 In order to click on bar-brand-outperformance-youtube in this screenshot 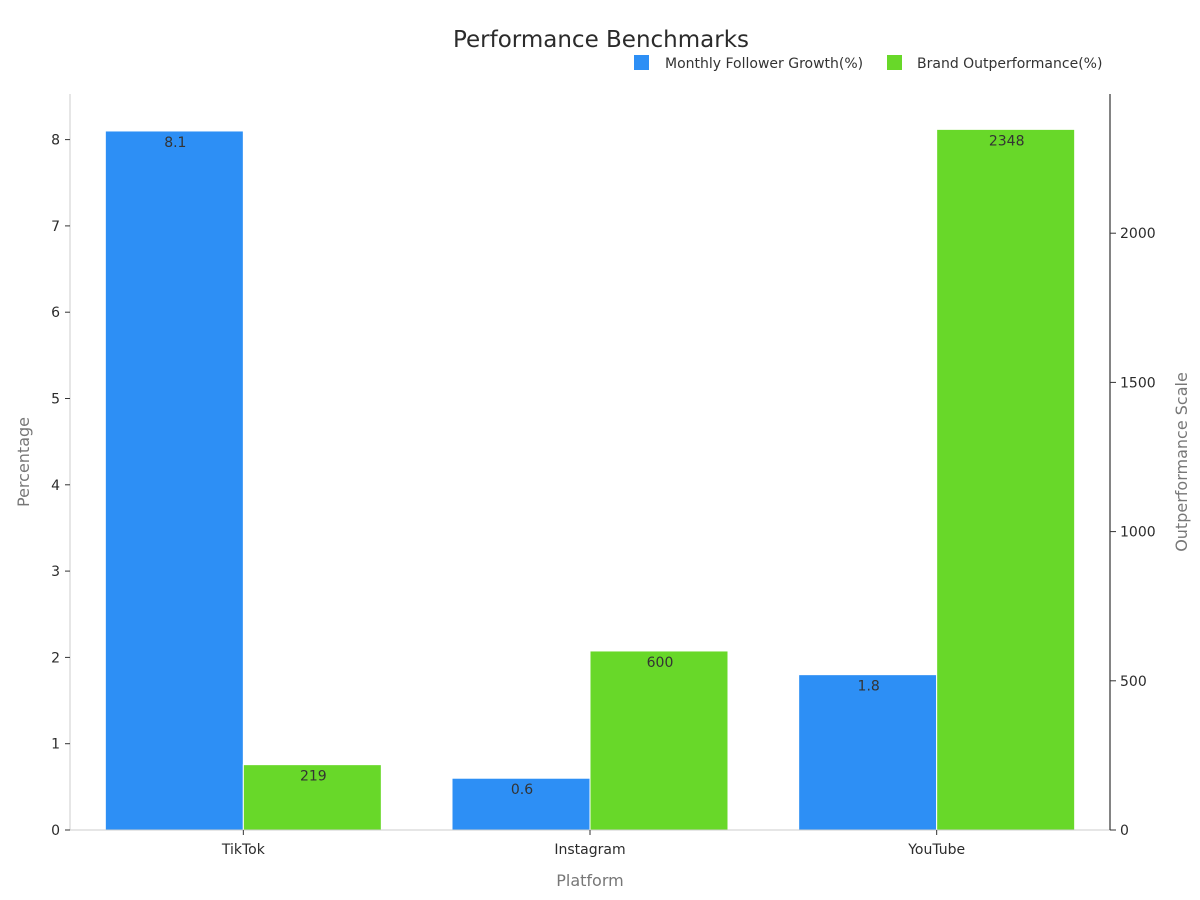, I will do `click(1006, 479)`.